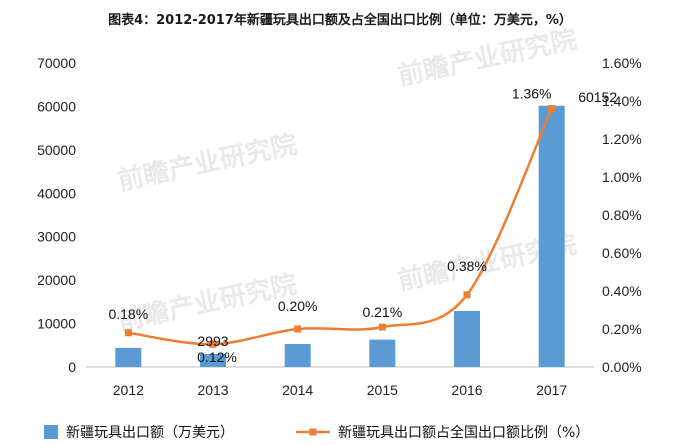  Describe the element at coordinates (56, 237) in the screenshot. I see `y-left-tick-label: 30000` at that location.